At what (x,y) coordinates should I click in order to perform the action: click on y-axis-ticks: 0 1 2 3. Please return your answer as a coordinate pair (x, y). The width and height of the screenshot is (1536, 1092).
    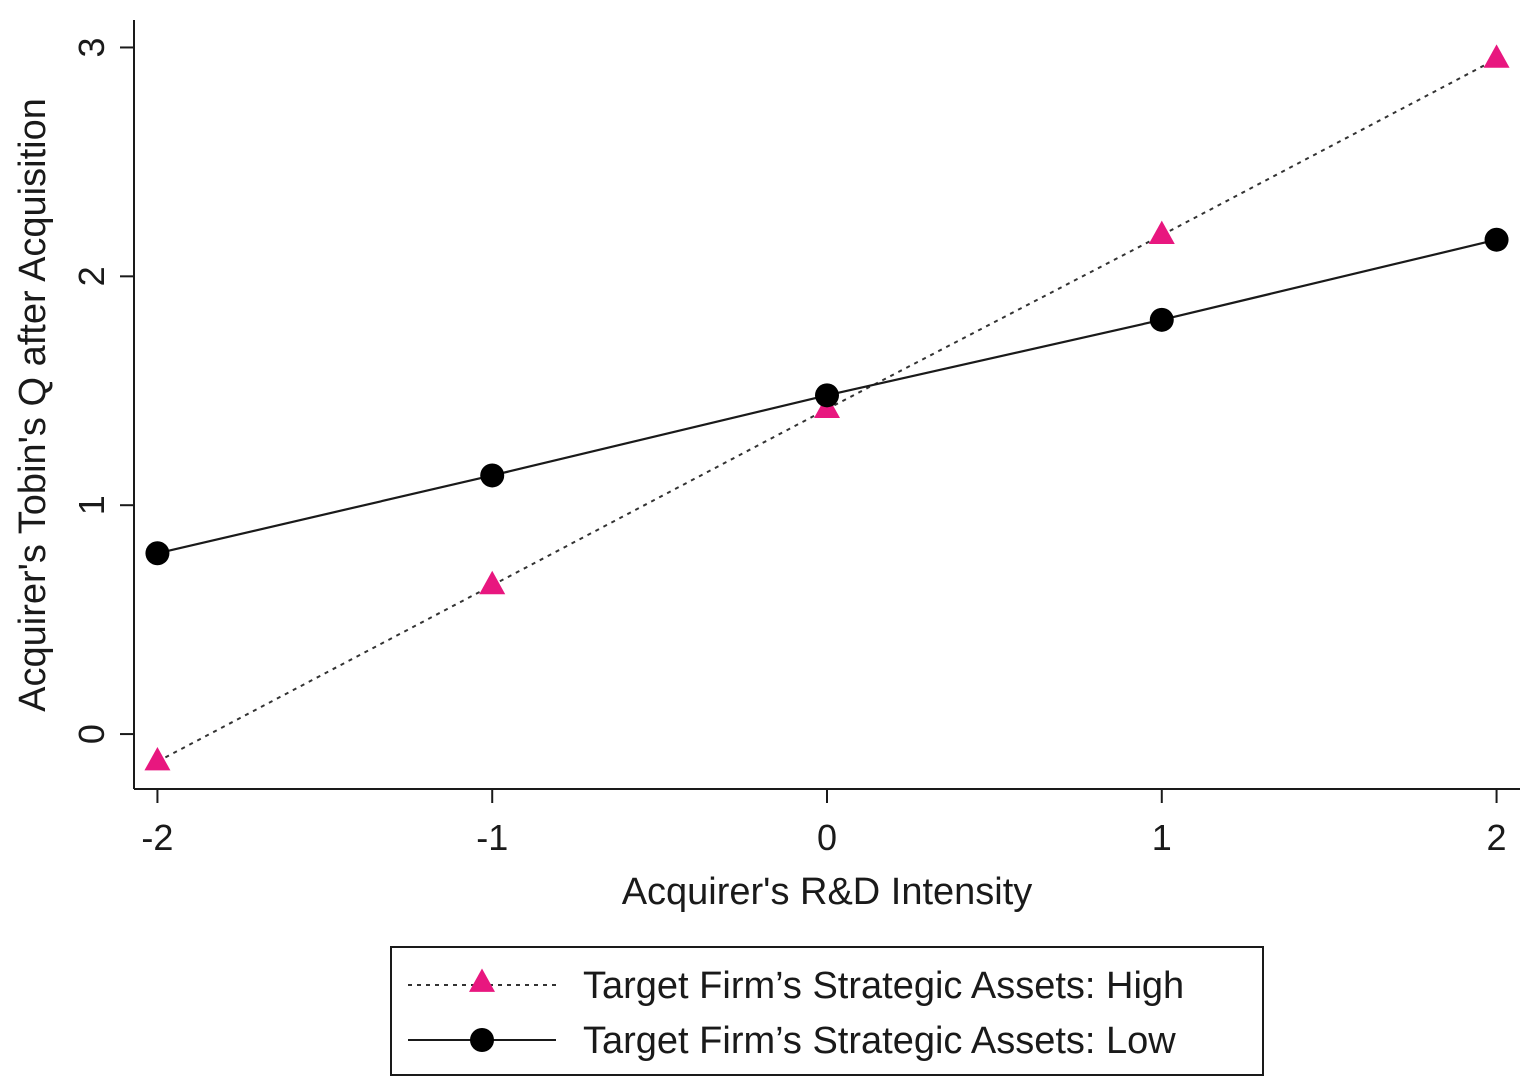
    Looking at the image, I should click on (102, 390).